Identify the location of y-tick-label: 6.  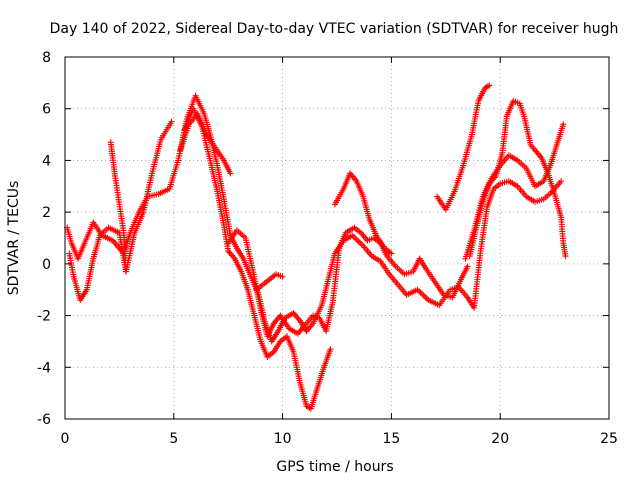
(46, 110).